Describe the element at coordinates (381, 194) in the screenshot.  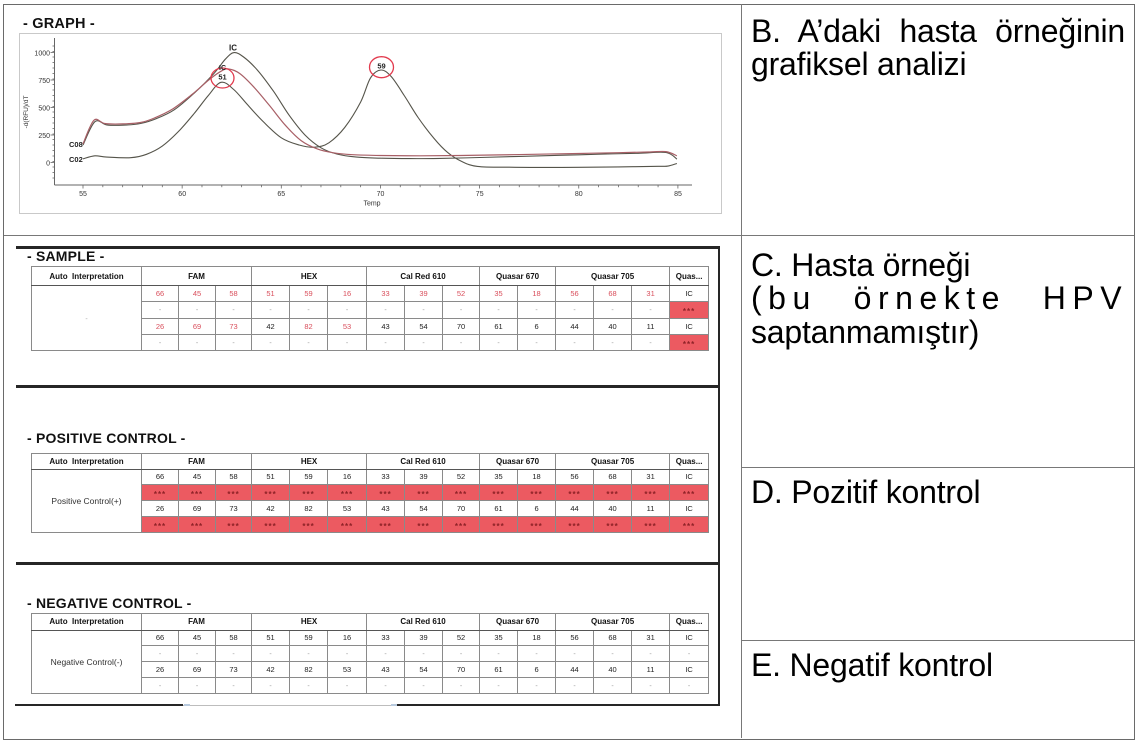
I see `svg-text: 70` at that location.